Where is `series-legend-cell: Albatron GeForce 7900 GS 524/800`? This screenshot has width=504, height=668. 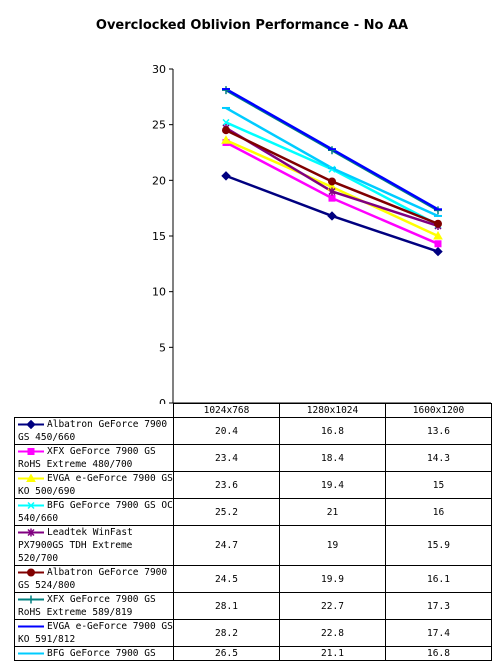 series-legend-cell: Albatron GeForce 7900 GS 524/800 is located at coordinates (94, 579).